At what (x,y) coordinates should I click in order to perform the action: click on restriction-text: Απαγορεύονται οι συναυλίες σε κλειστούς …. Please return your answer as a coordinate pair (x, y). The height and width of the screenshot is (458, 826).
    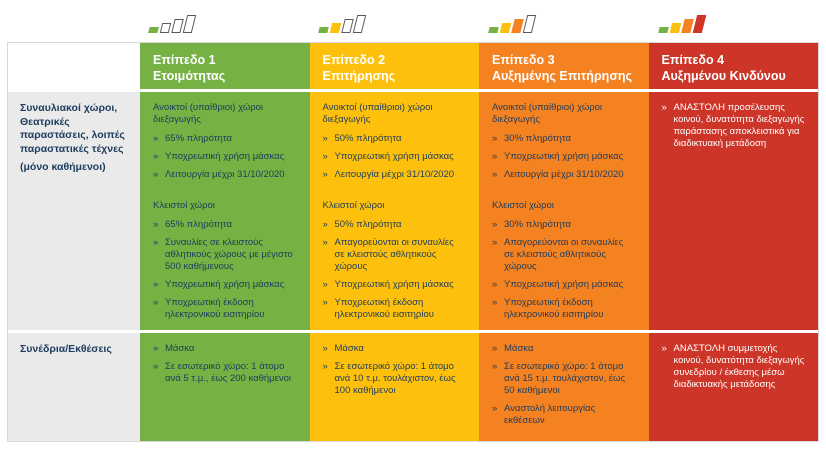
    Looking at the image, I should click on (394, 254).